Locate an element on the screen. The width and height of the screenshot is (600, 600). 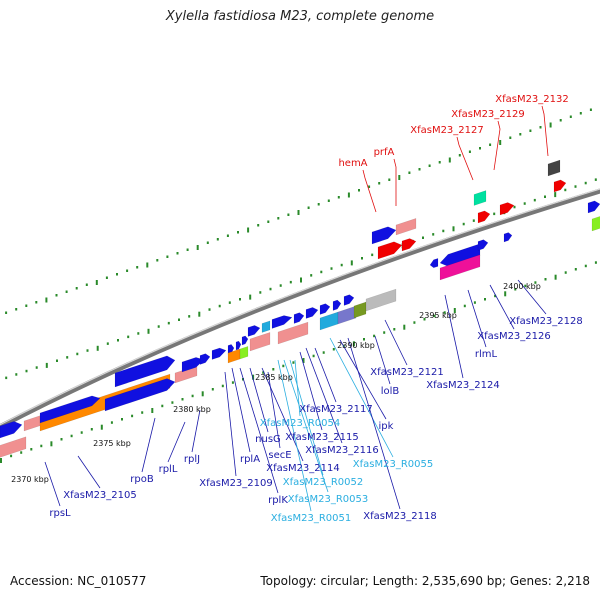
scale-tick-label: 2400 kbp is located at coordinates (522, 286).